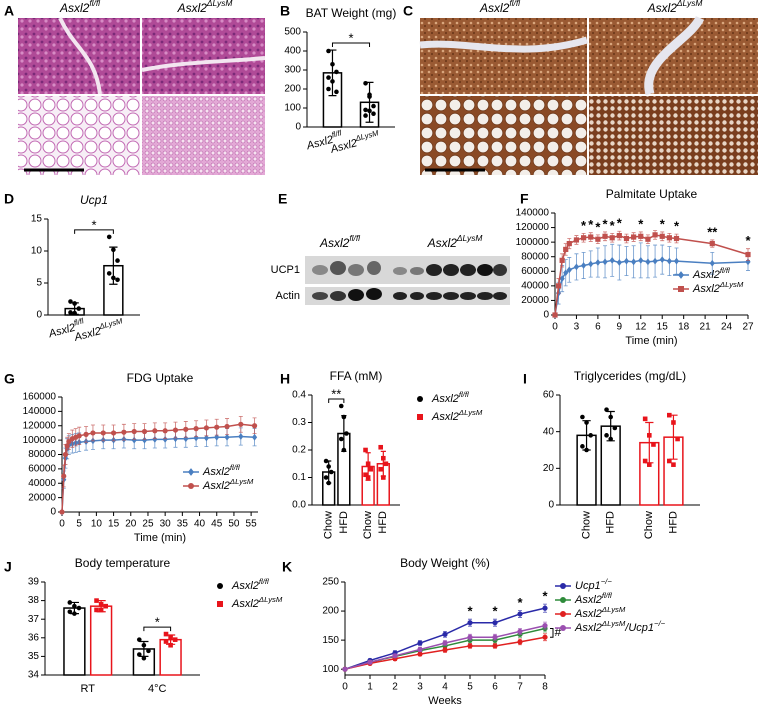  Describe the element at coordinates (593, 584) in the screenshot. I see `legend-label: Ucp1−/−` at that location.